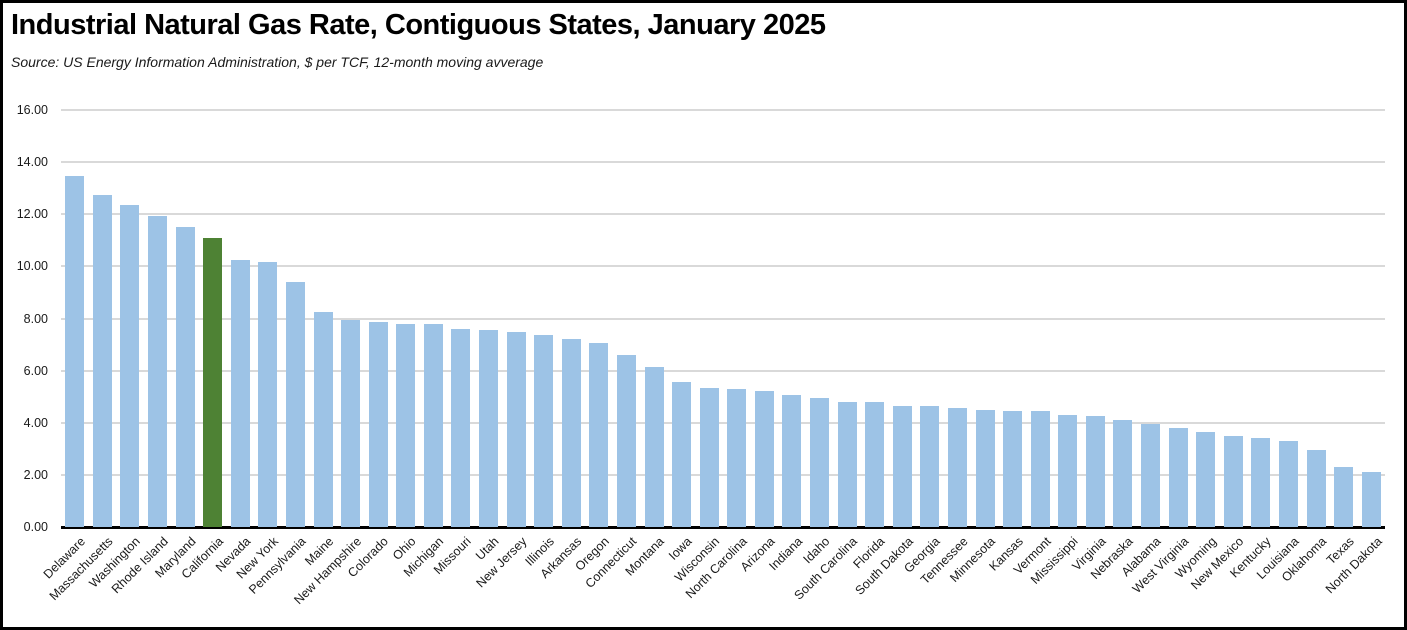 Image resolution: width=1407 pixels, height=630 pixels. What do you see at coordinates (35, 527) in the screenshot?
I see `y-axis-tick-label: 0.00` at bounding box center [35, 527].